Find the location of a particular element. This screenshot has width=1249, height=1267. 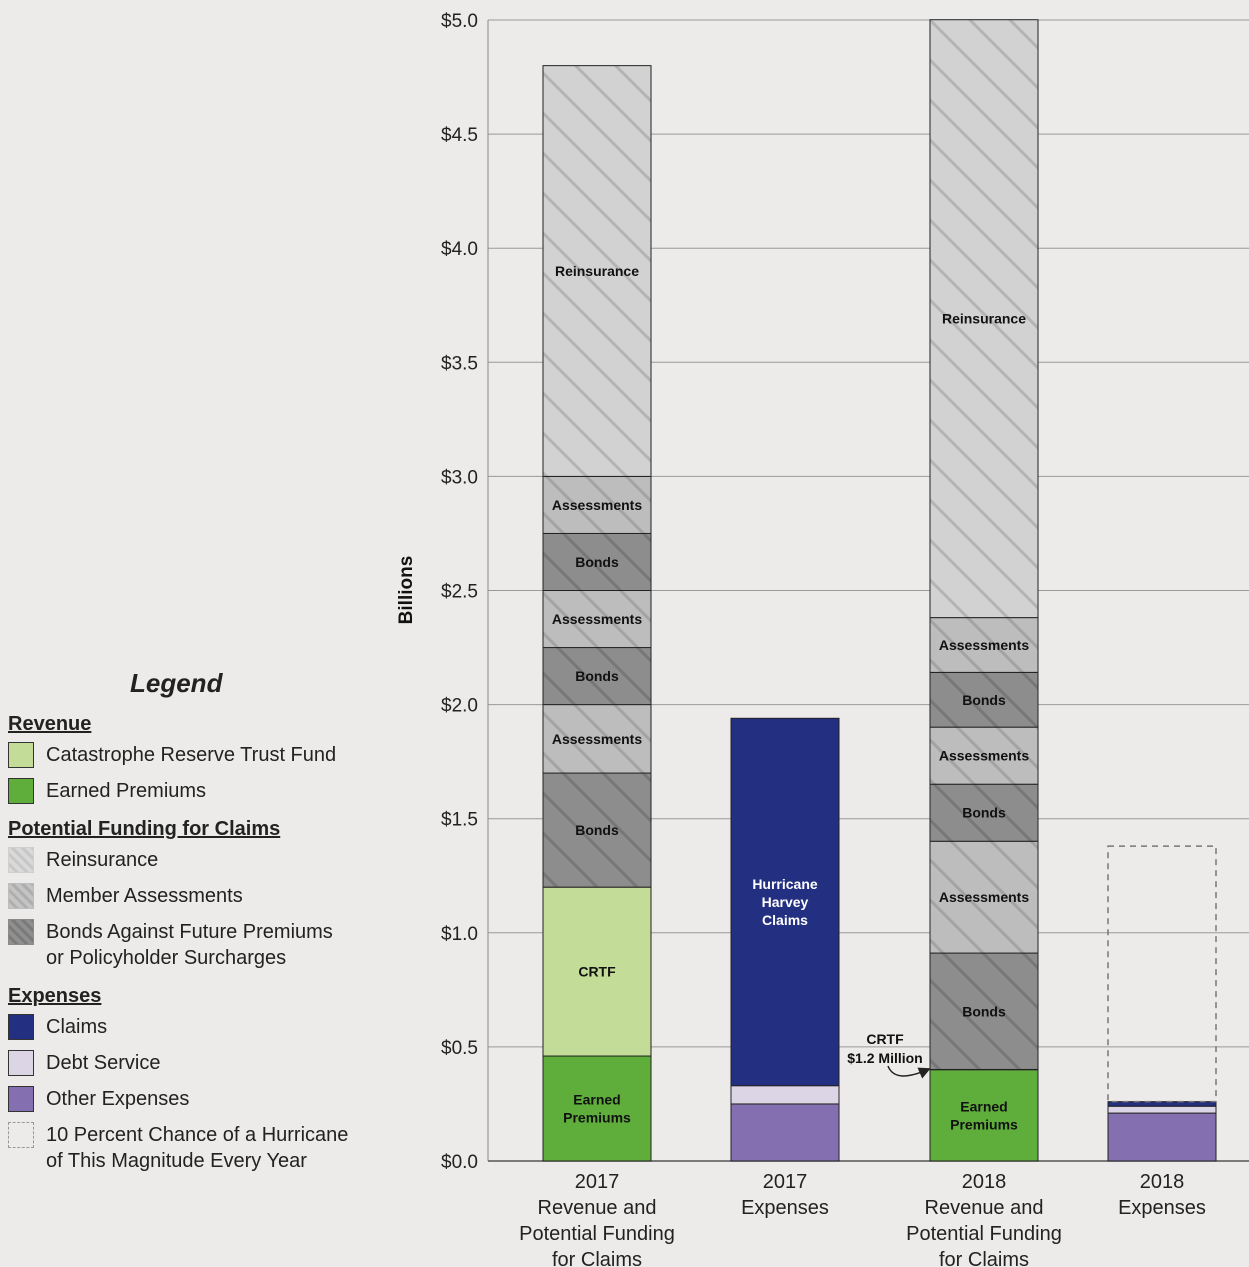

legend-swatch-bonds is located at coordinates (21, 932).